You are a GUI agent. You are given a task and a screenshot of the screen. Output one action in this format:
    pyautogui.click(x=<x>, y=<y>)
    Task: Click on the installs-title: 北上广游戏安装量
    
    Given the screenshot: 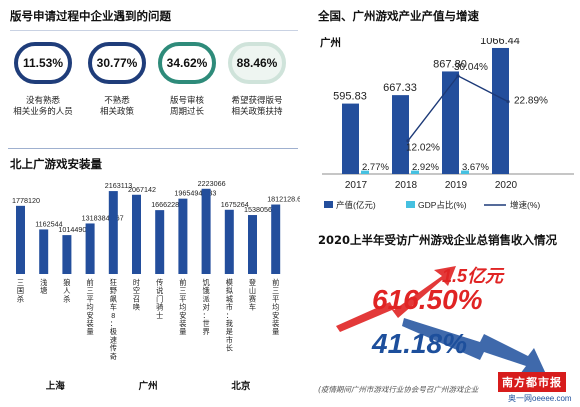 What is the action you would take?
    pyautogui.click(x=56, y=164)
    